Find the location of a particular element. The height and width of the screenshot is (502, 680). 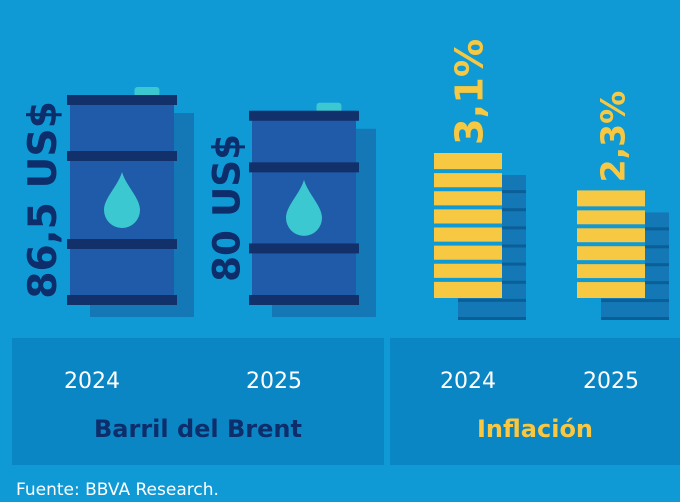

source: Fuente: BBVA Research. is located at coordinates (117, 490).